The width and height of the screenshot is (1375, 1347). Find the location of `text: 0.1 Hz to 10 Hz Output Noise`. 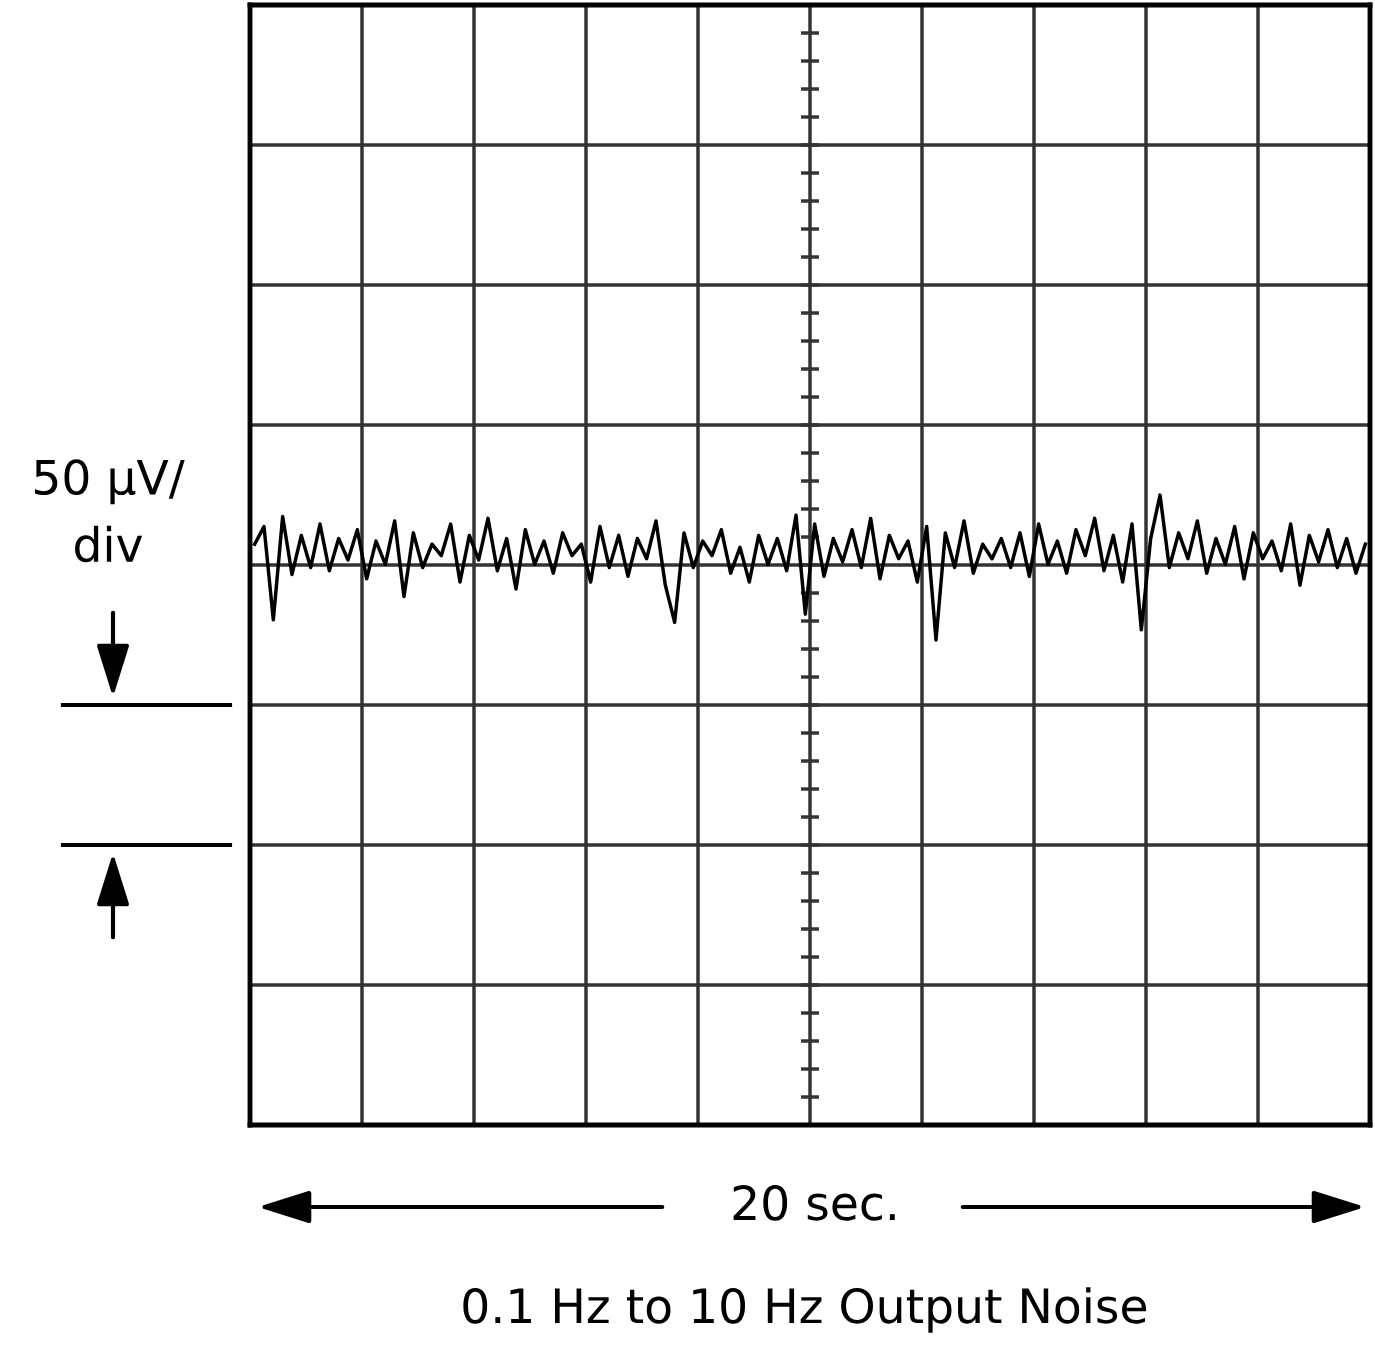

text: 0.1 Hz to 10 Hz Output Noise is located at coordinates (804, 1310).